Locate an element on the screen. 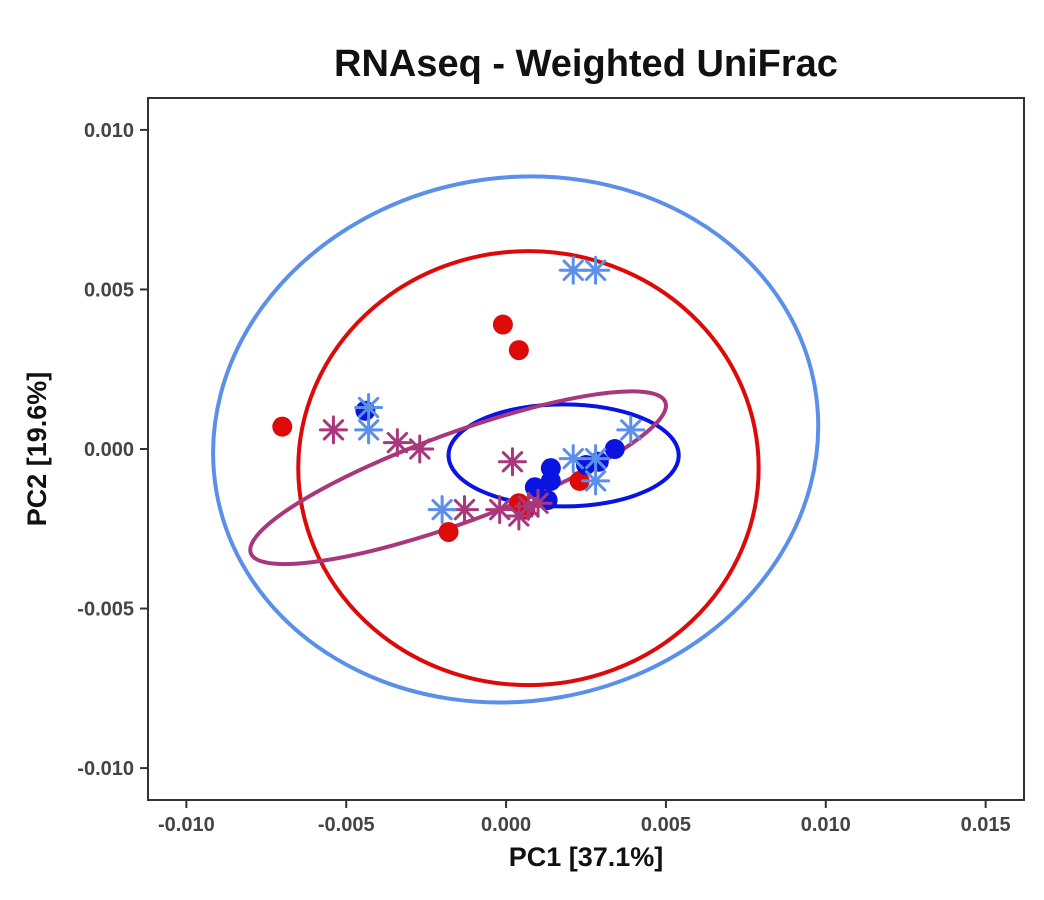 The image size is (1044, 900). chart-title: RNAseq - Weighted UniFrac is located at coordinates (586, 64).